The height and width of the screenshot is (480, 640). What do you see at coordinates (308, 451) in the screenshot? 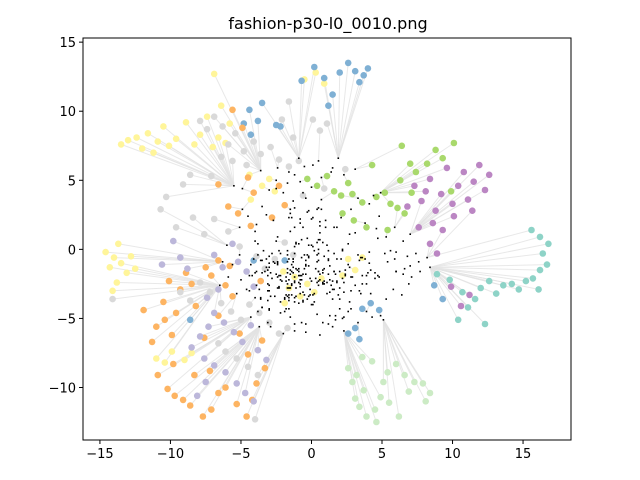
I see `x-axis: −15 −10 −5 0 5 10 15` at bounding box center [308, 451].